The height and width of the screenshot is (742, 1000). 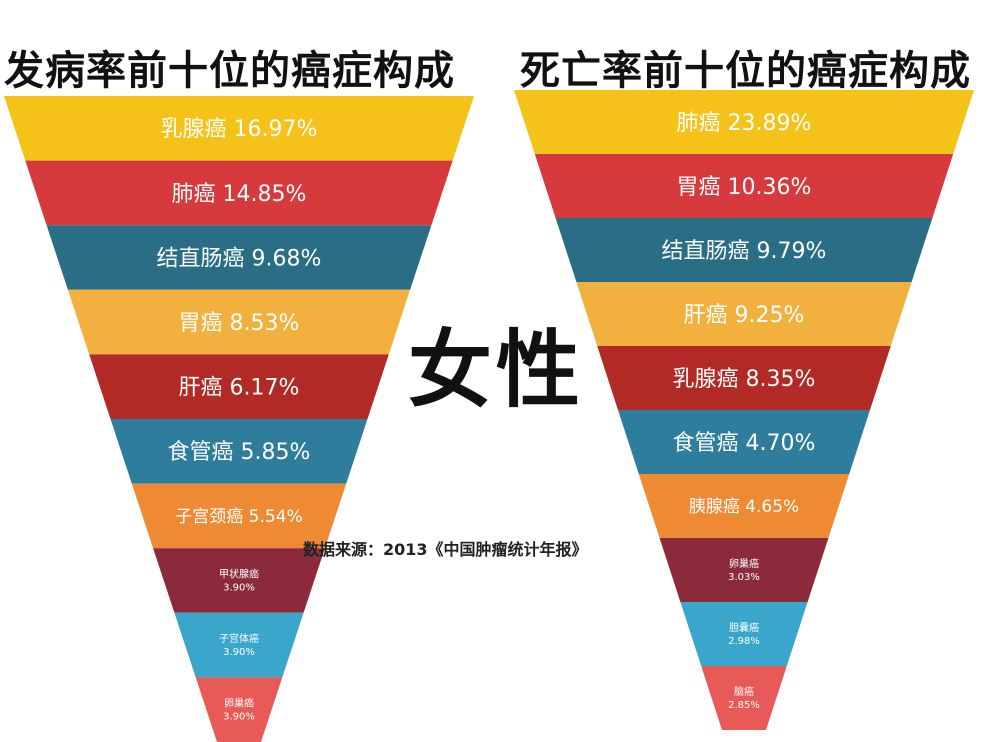 I want to click on segment-label-mortality-6: 食管癌 4.70%, so click(x=744, y=443).